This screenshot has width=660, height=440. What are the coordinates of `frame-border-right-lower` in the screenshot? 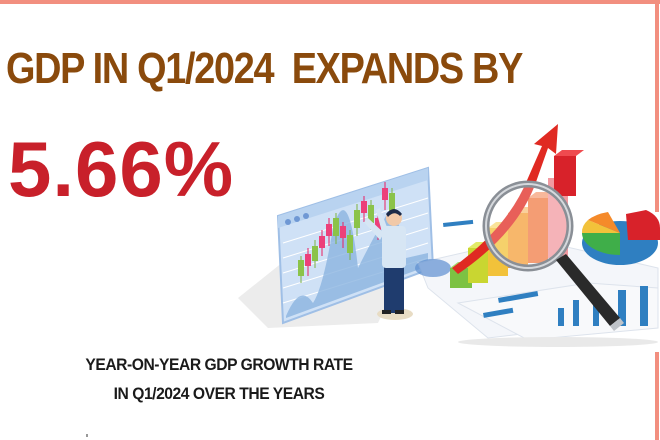 It's located at (657, 396).